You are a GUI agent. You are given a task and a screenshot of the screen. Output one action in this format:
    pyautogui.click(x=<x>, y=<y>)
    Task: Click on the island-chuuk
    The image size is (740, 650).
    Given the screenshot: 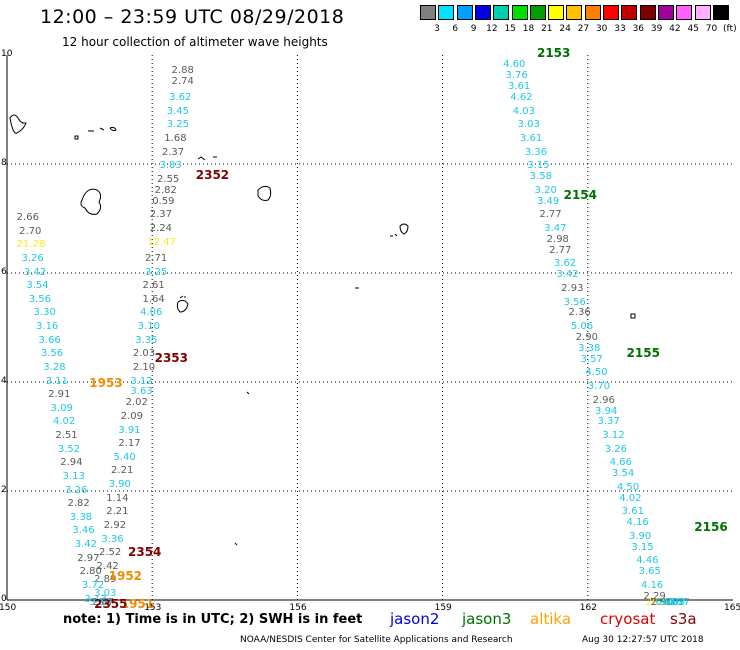 What is the action you would take?
    pyautogui.click(x=91, y=201)
    